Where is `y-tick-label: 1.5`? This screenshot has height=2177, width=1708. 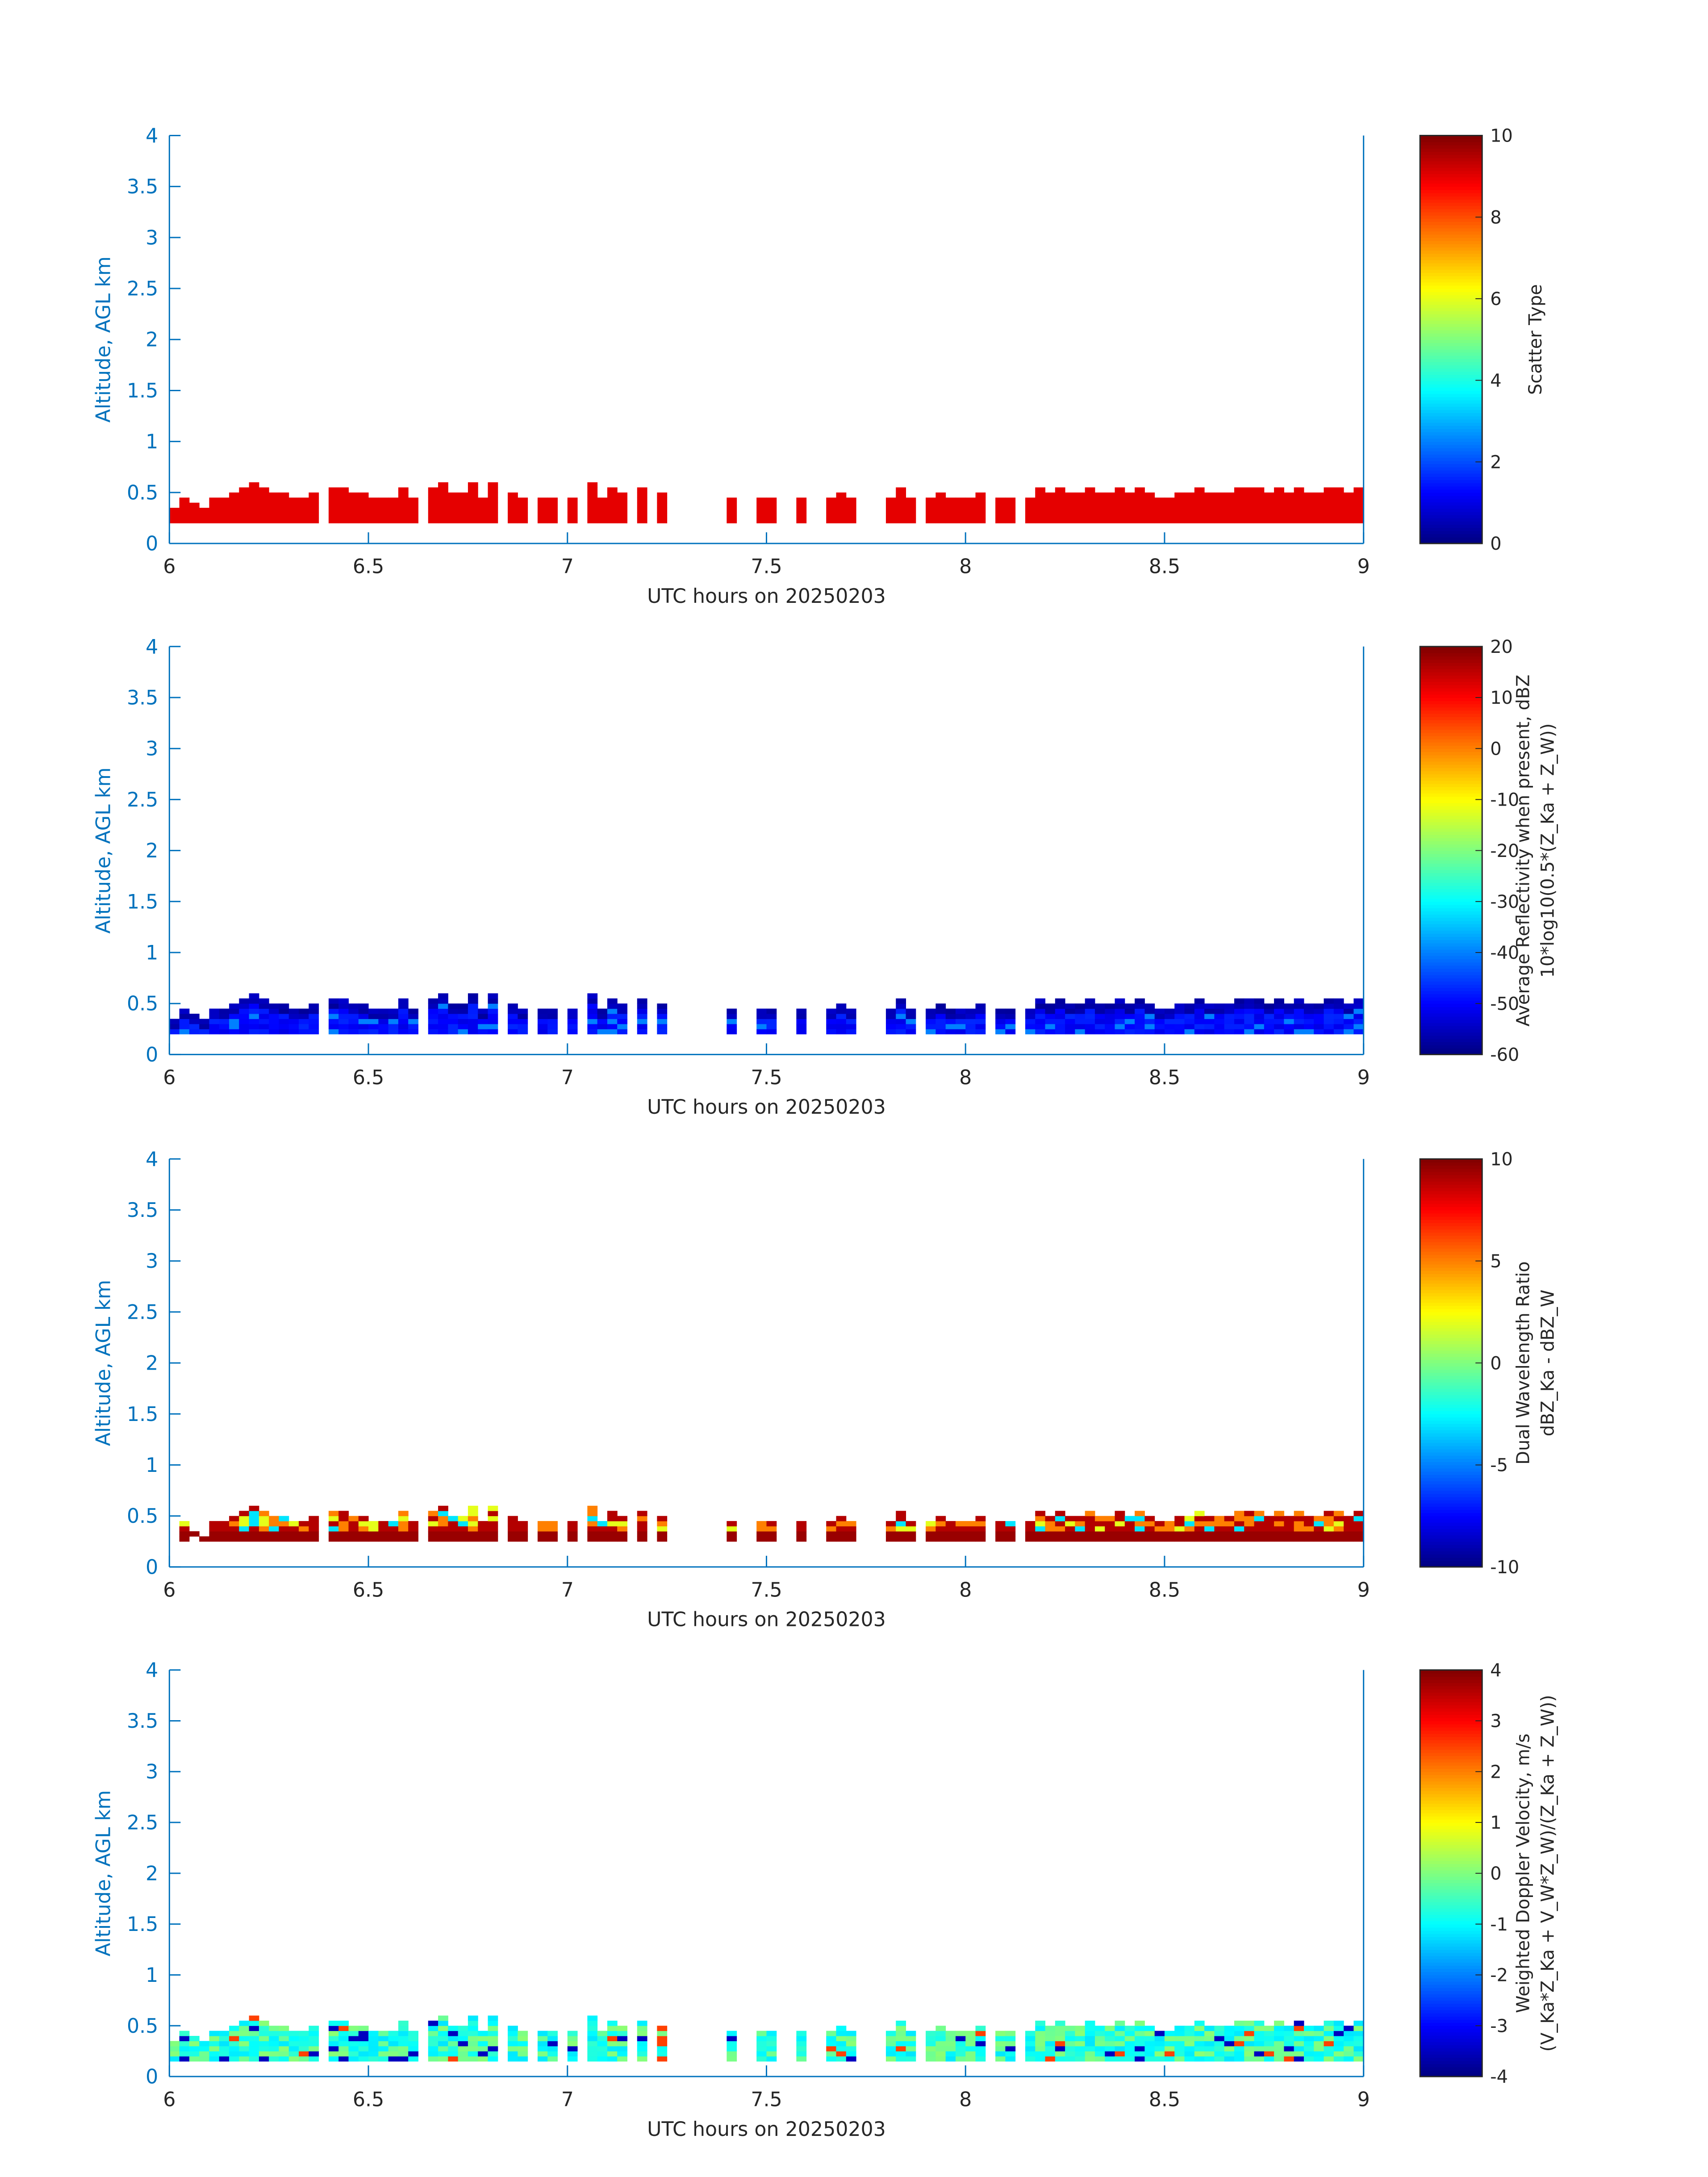
y-tick-label: 1.5 is located at coordinates (142, 1924).